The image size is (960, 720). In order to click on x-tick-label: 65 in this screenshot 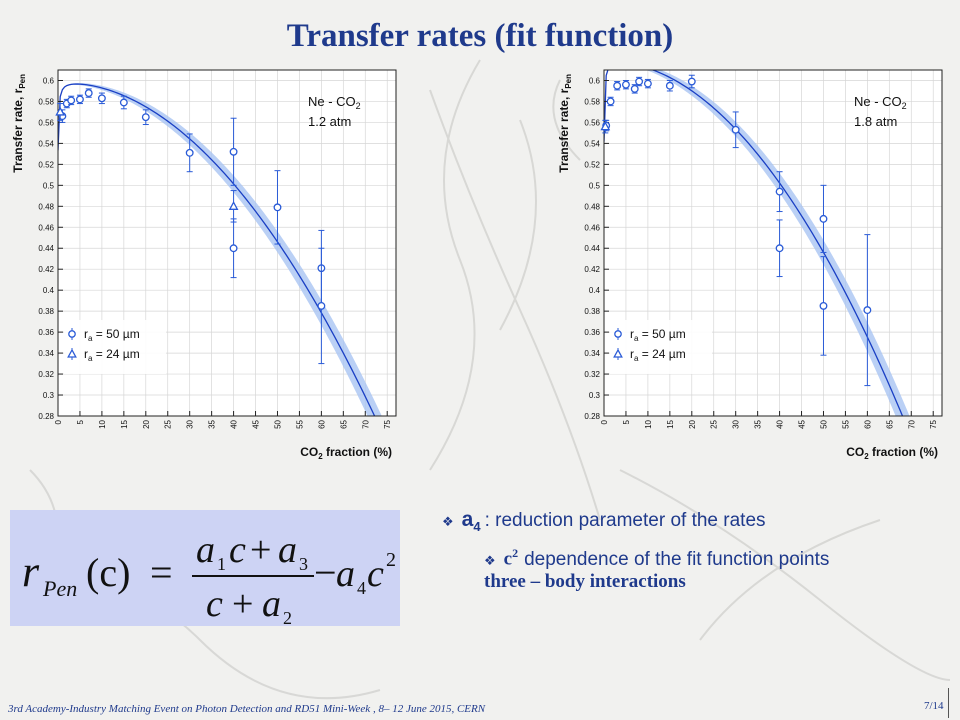, I will do `click(343, 423)`.